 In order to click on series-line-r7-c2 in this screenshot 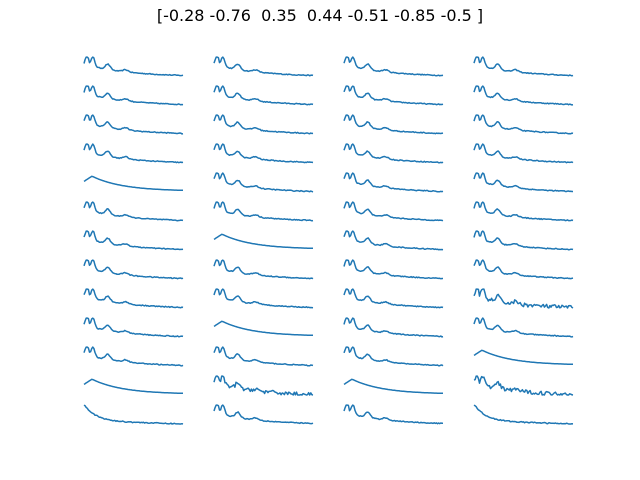, I will do `click(263, 241)`.